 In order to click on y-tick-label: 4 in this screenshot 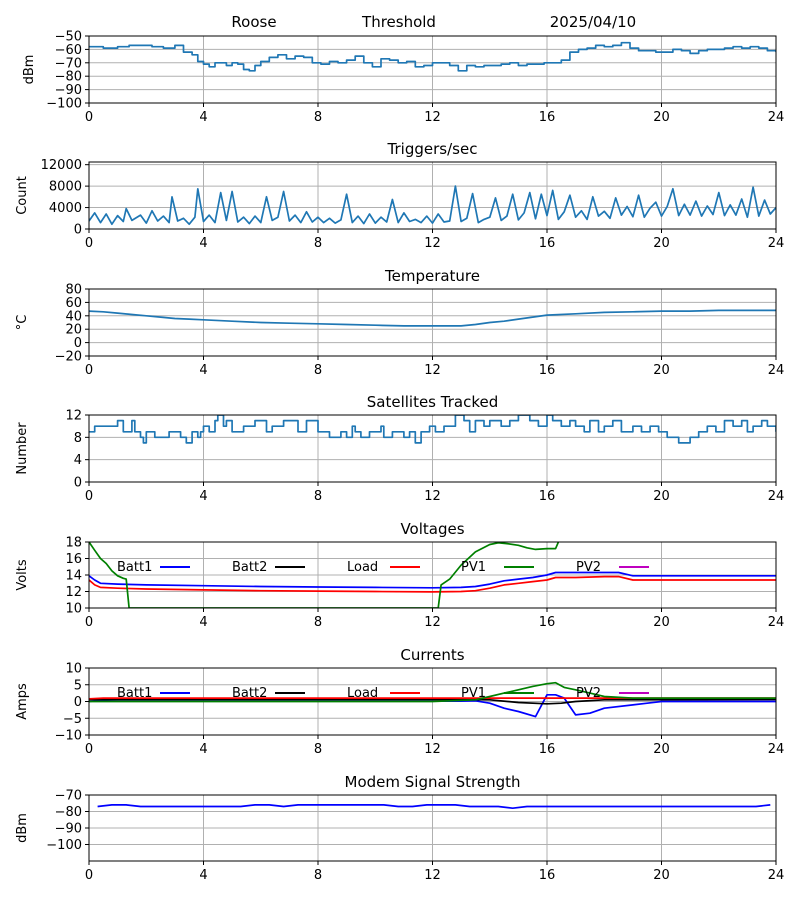, I will do `click(78, 460)`.